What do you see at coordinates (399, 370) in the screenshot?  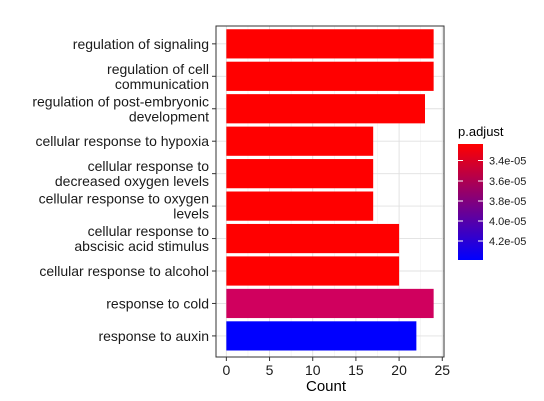 I see `x-tick-label-20: 20` at bounding box center [399, 370].